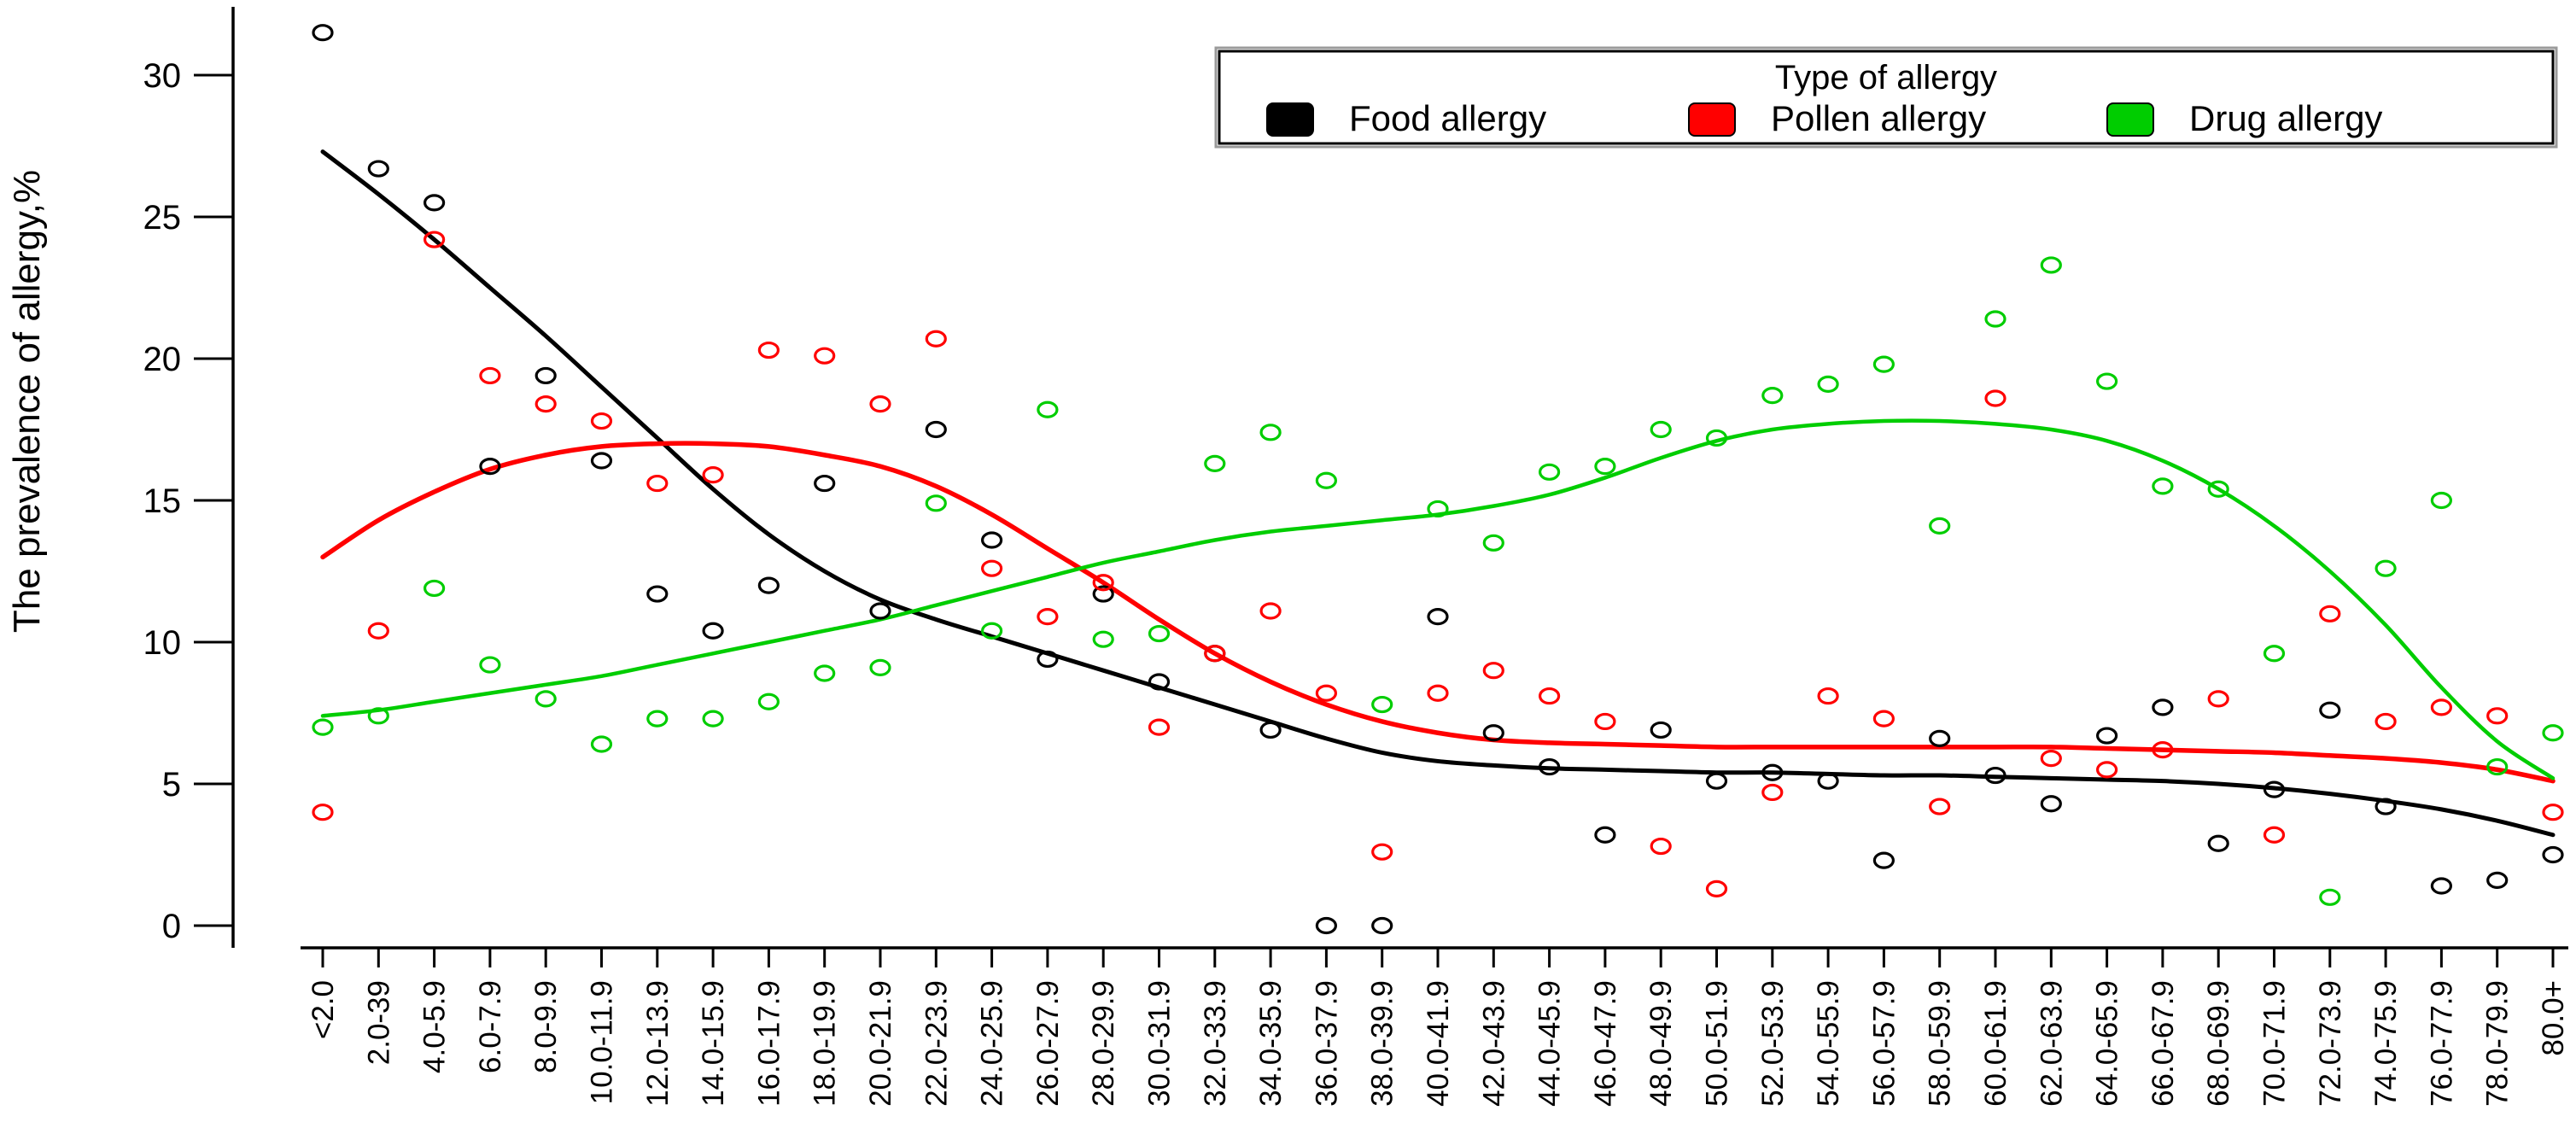 The image size is (2576, 1128). What do you see at coordinates (1884, 1043) in the screenshot?
I see `x-tick-label: 56.0-57.9` at bounding box center [1884, 1043].